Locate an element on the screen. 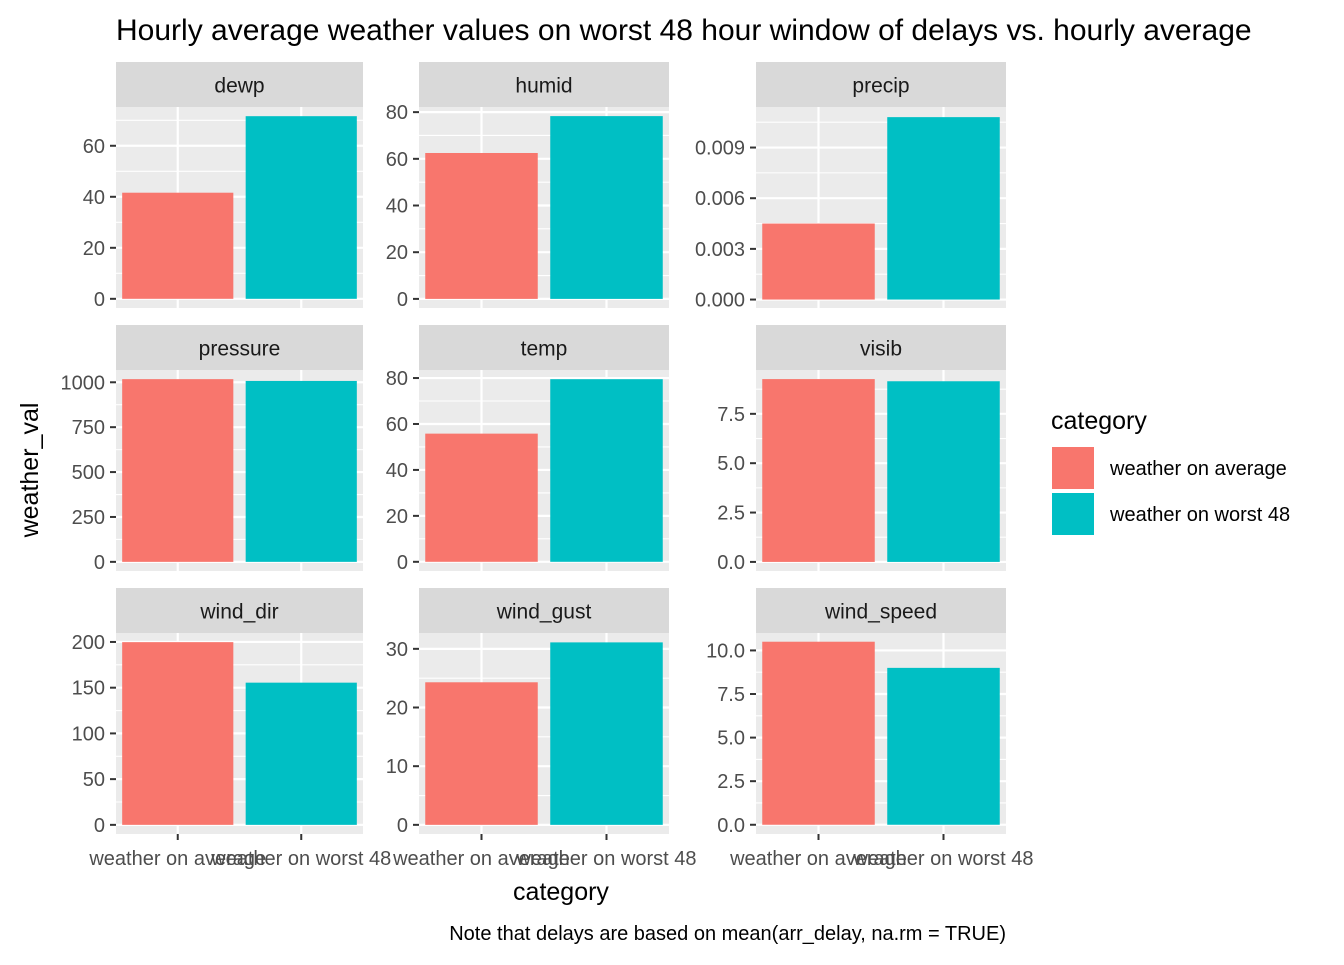  facet-strip-label: pressure is located at coordinates (240, 349).